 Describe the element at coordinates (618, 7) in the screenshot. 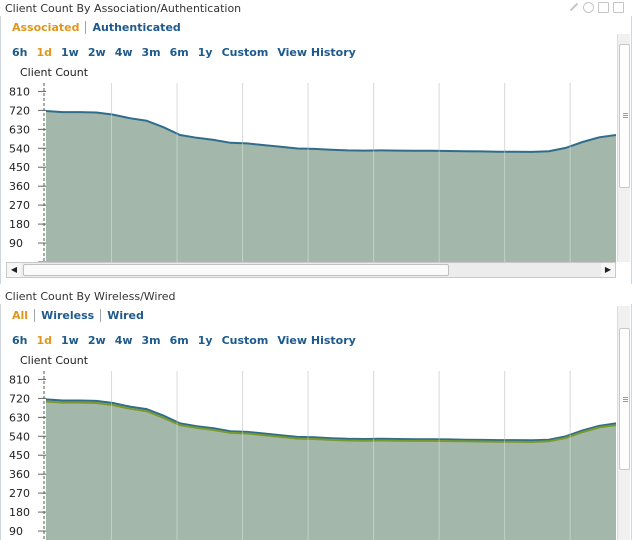

I see `maximize-icon` at that location.